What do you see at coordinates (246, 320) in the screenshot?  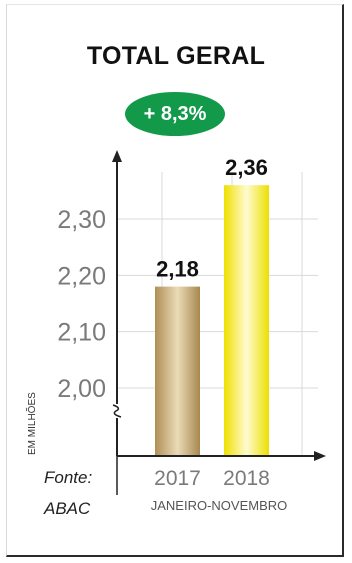 I see `bar-2018` at bounding box center [246, 320].